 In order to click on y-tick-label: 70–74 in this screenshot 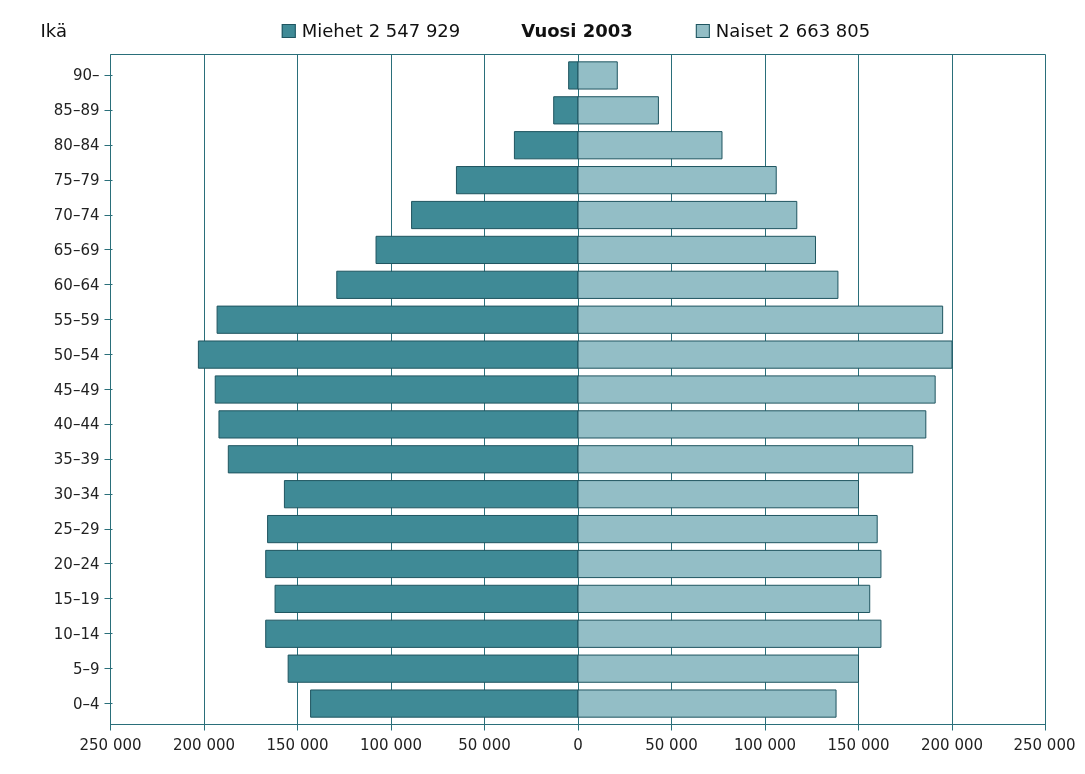, I will do `click(76, 215)`.